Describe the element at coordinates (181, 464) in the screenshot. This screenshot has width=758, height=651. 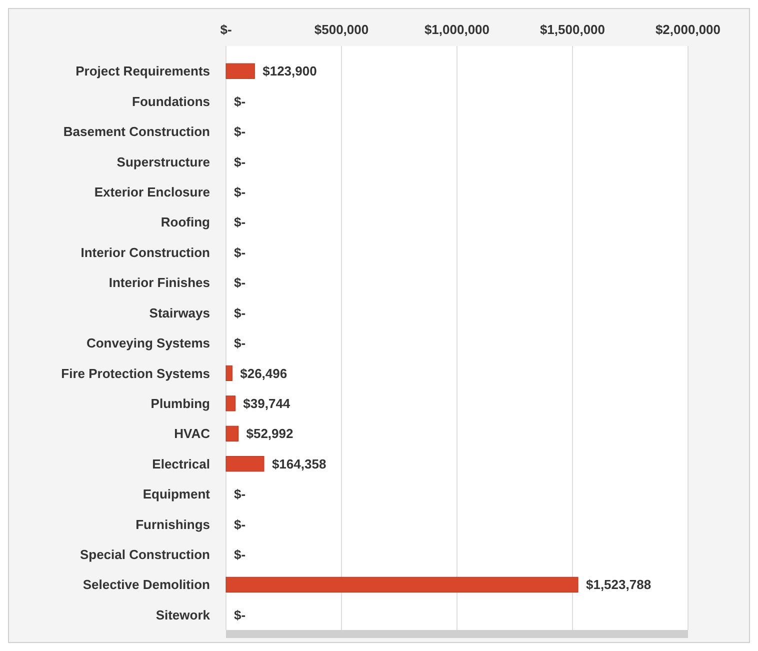
I see `y-tick-label: Electrical` at that location.